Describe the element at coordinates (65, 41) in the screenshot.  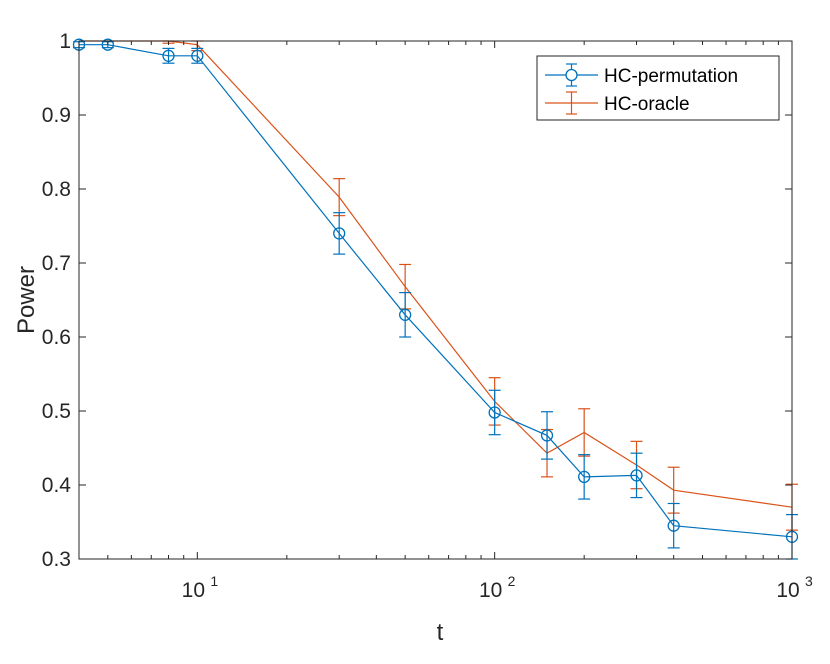
I see `y-tick-label: 1` at that location.